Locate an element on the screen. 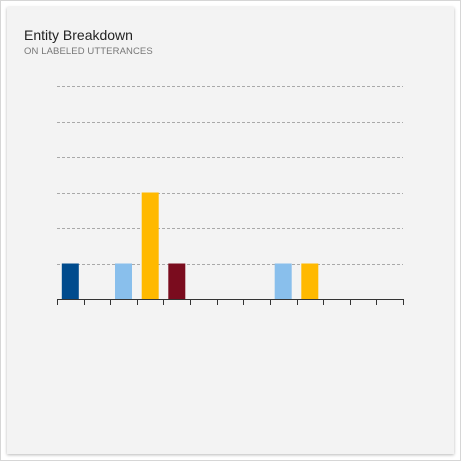  chart-bars is located at coordinates (190, 245).